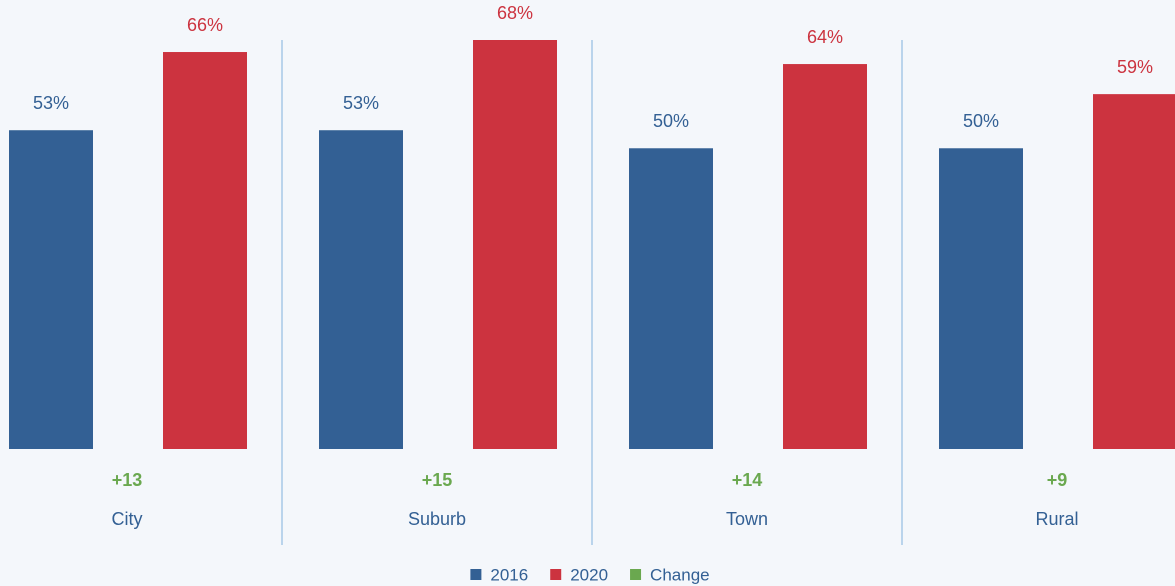 The height and width of the screenshot is (586, 1175). I want to click on data-label: 68%, so click(515, 13).